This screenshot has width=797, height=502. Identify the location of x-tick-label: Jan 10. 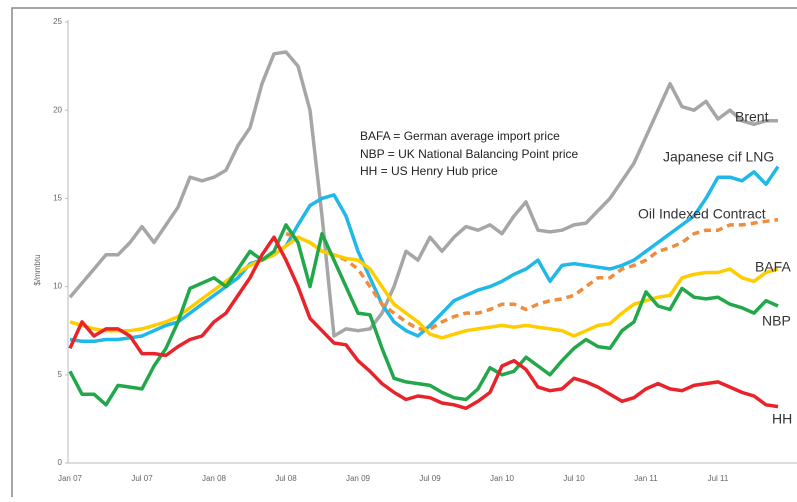
(502, 478).